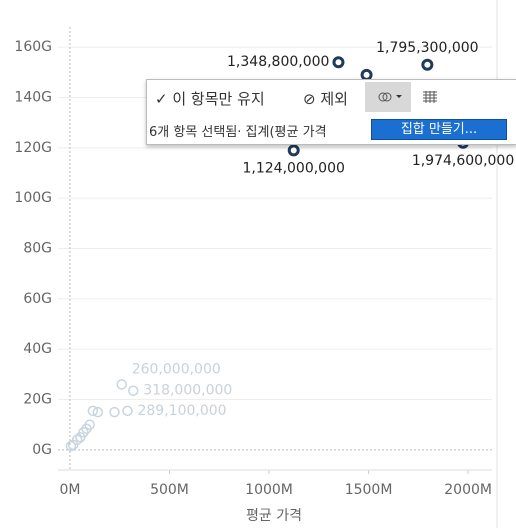 This screenshot has width=516, height=528. What do you see at coordinates (37, 299) in the screenshot?
I see `y-tick-label: 60G` at bounding box center [37, 299].